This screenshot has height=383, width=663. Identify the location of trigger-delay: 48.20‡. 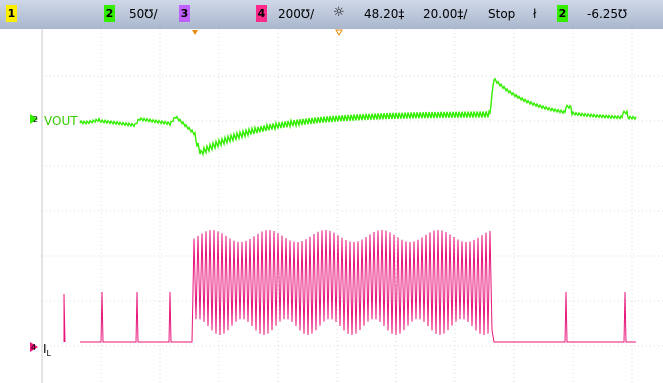
(384, 14).